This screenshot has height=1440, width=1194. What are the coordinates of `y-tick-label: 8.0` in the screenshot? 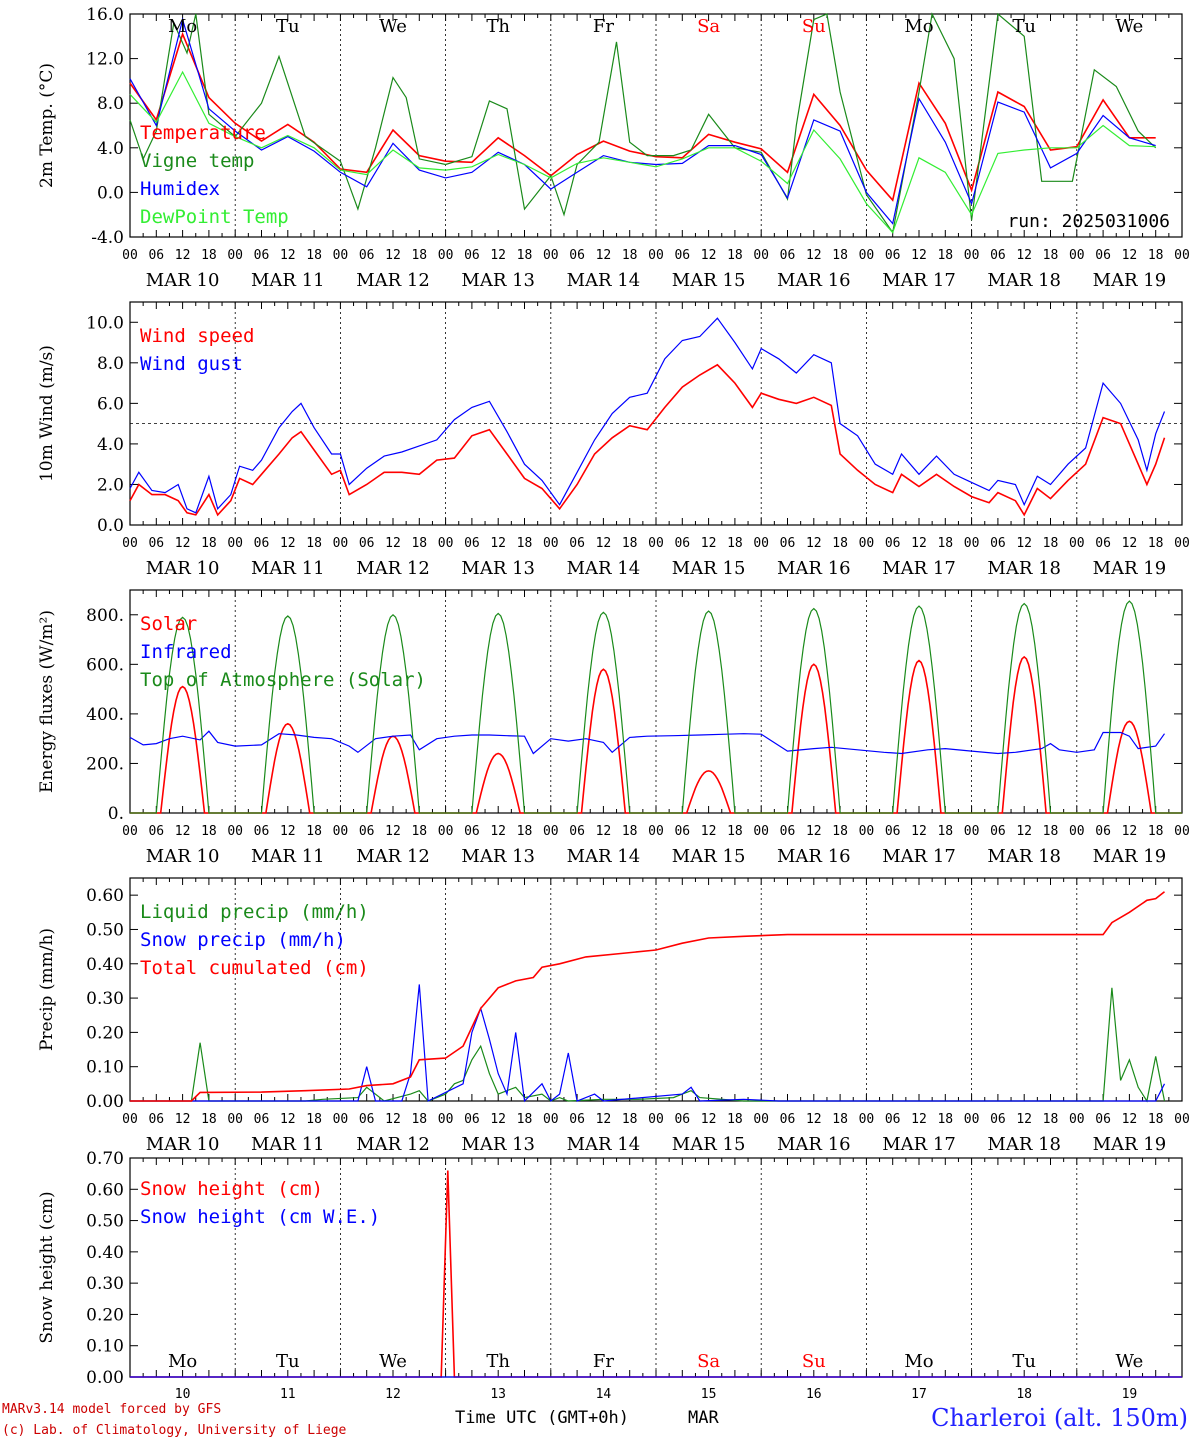 It's located at (110, 104).